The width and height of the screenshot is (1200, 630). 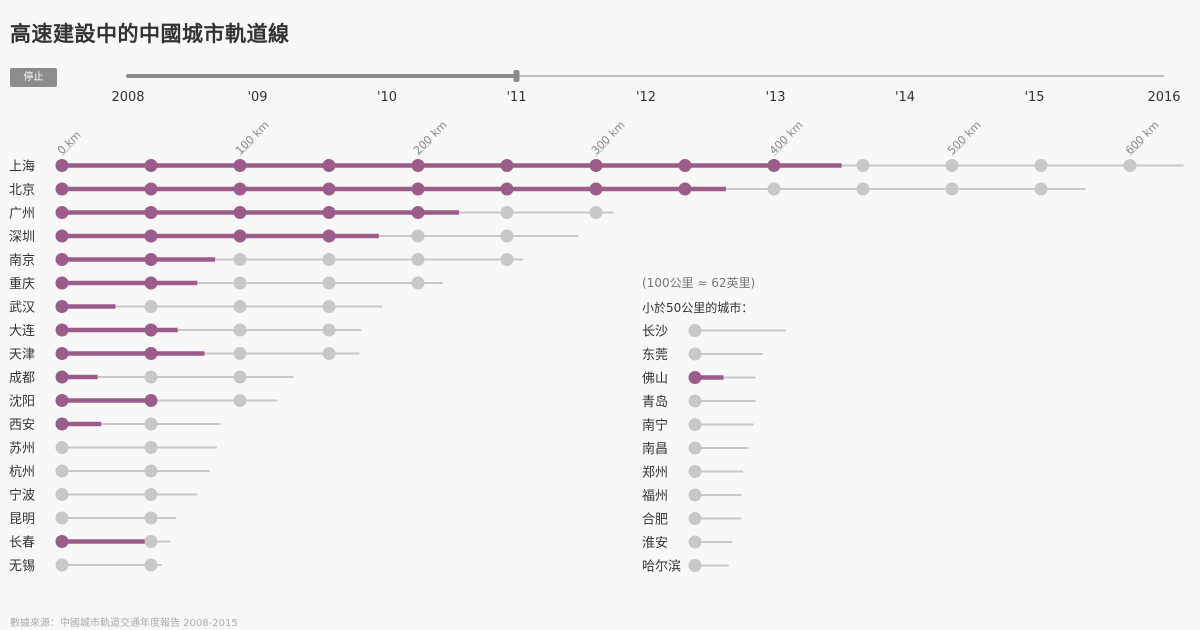 What do you see at coordinates (608, 138) in the screenshot?
I see `km-axis: 0 km 100 km 200 km 300 km 400 km 500 km 600 km` at bounding box center [608, 138].